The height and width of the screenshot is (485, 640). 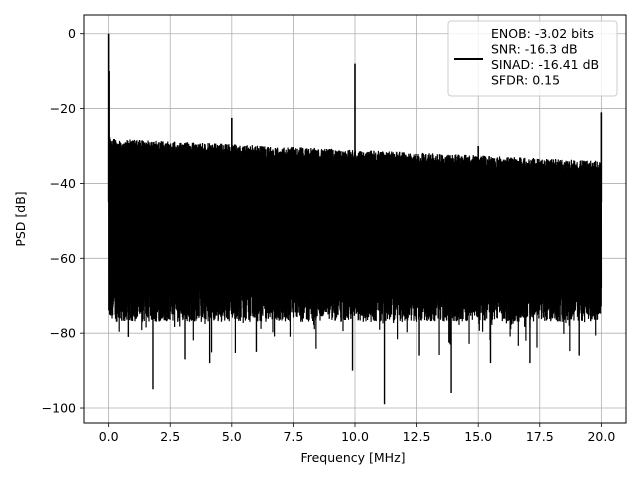 I want to click on x-tick-label: 17.5, so click(x=540, y=436).